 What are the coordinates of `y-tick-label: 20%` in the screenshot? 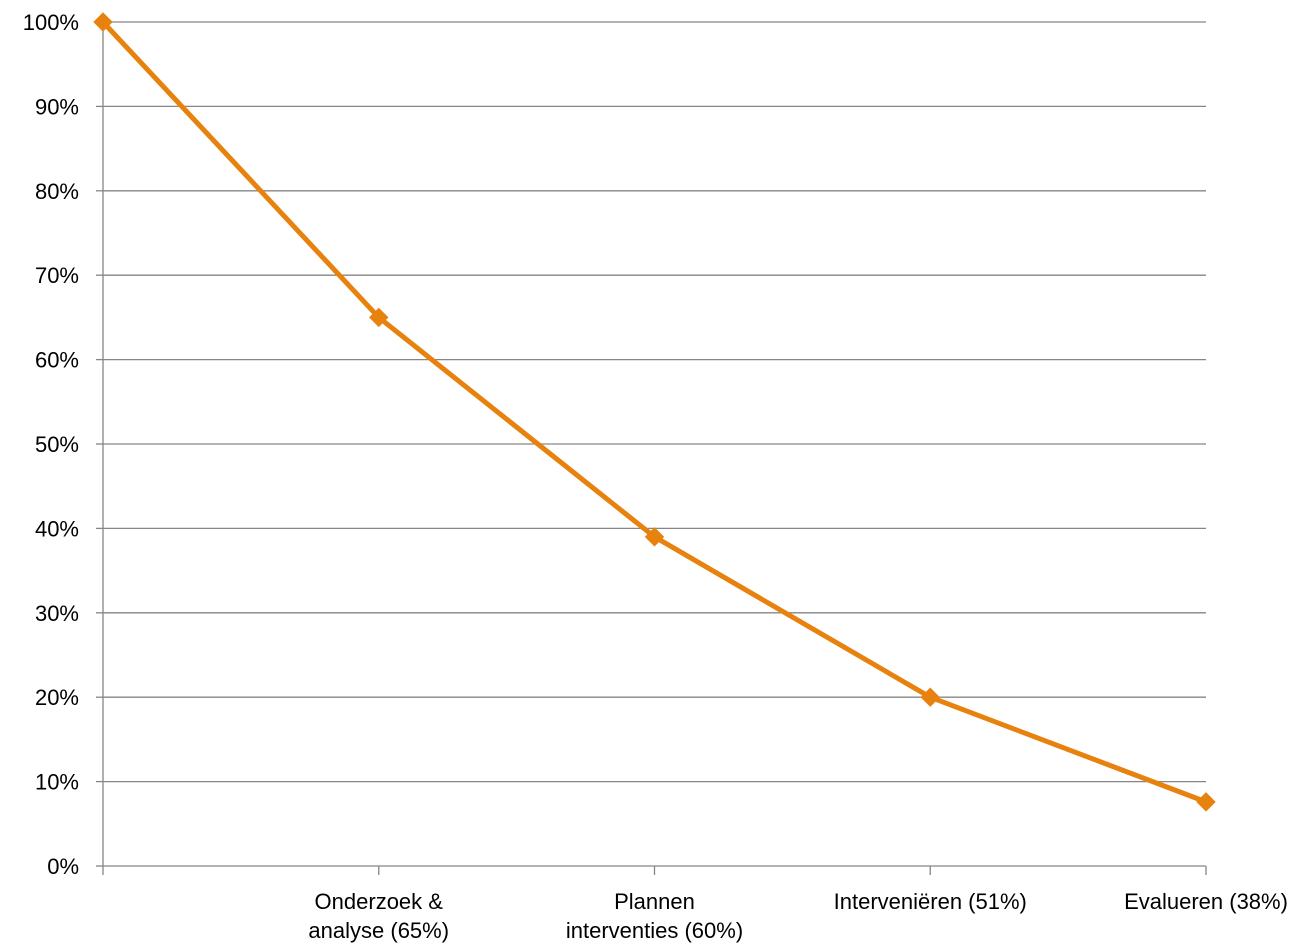 It's located at (57, 697).